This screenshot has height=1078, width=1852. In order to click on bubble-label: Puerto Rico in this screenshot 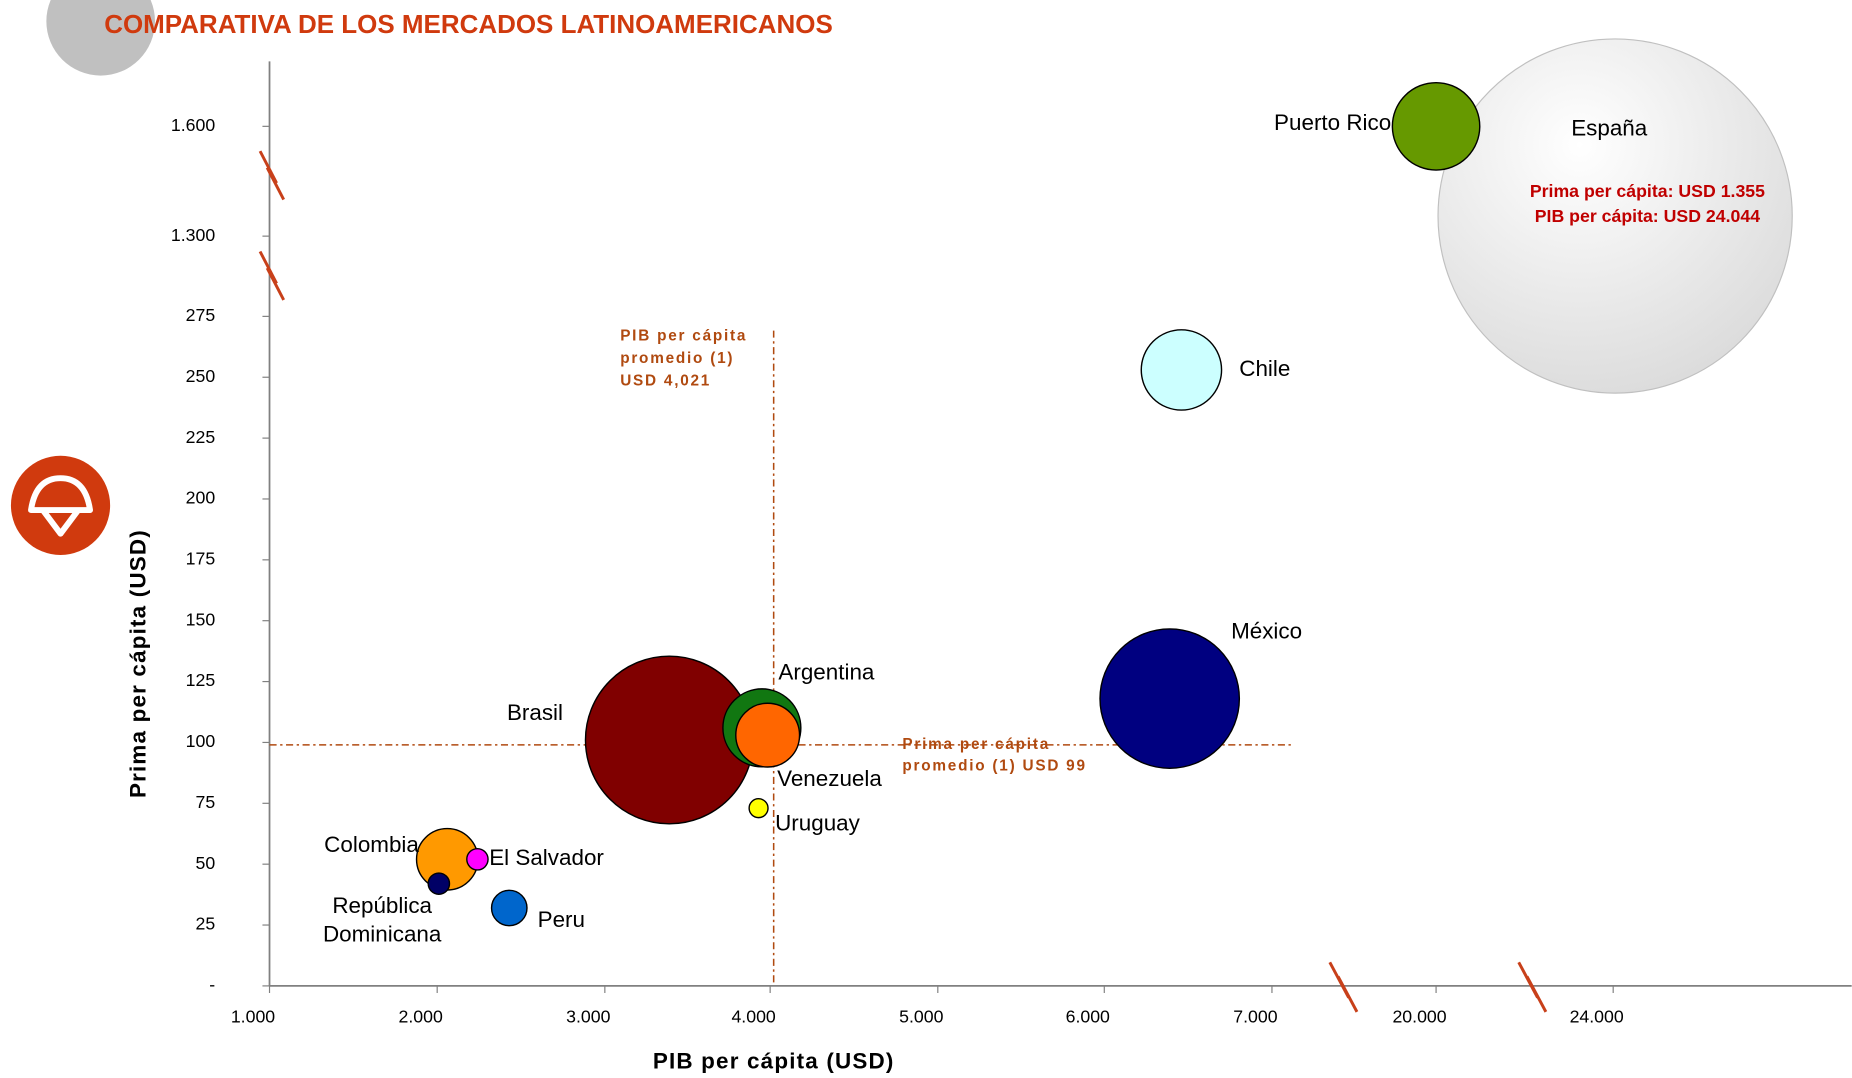, I will do `click(1332, 122)`.